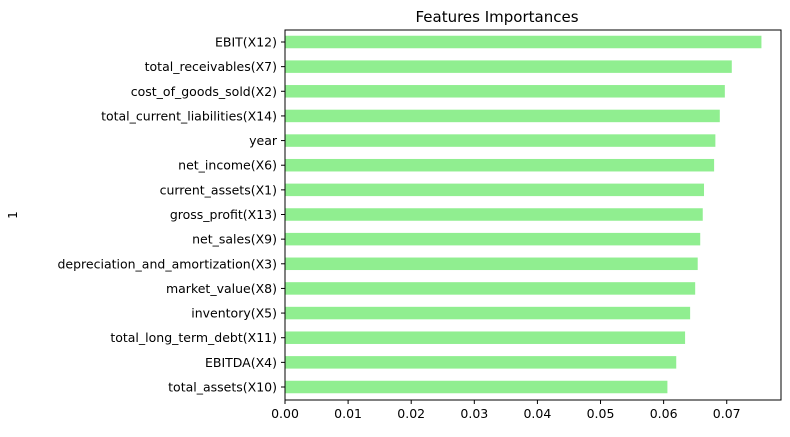 This screenshot has width=790, height=437. What do you see at coordinates (263, 140) in the screenshot?
I see `y-tick-label: year` at bounding box center [263, 140].